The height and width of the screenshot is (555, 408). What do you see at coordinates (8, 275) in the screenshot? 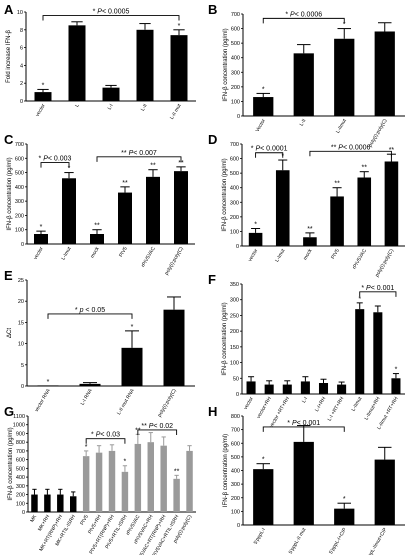
I see `panel-letter: E` at bounding box center [8, 275].